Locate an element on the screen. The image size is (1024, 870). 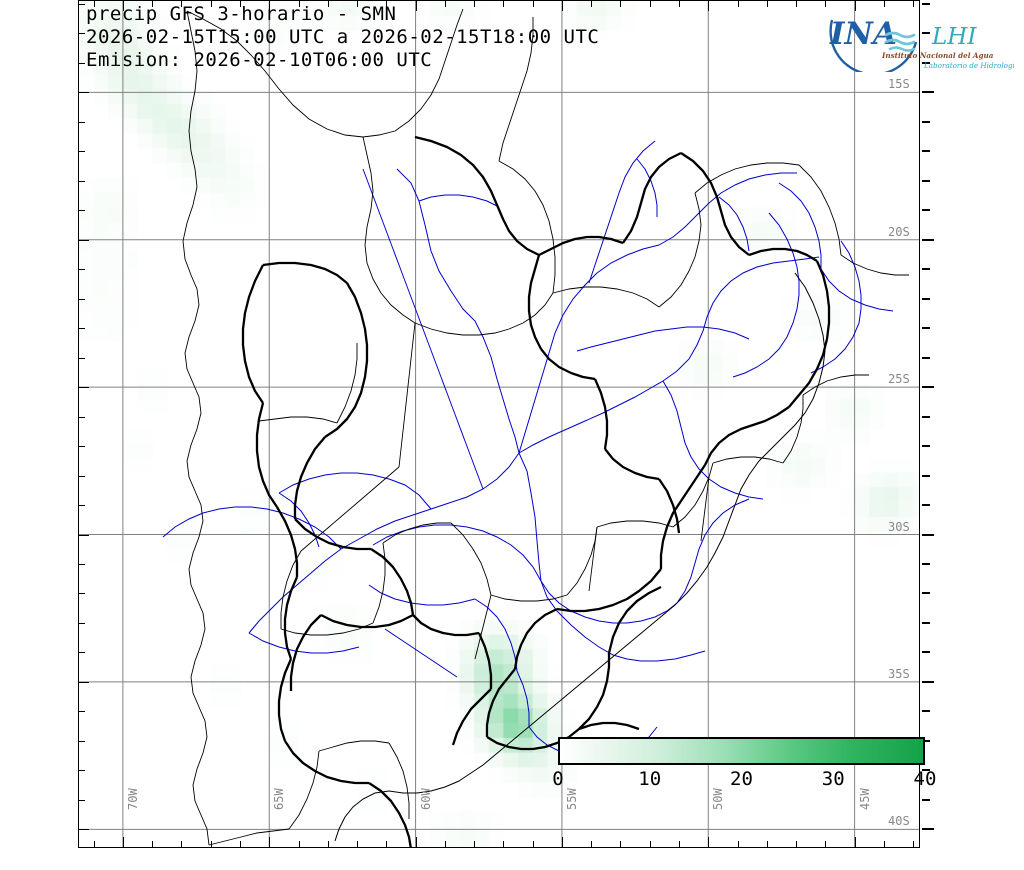
ina-arc-icon is located at coordinates (873, 45).